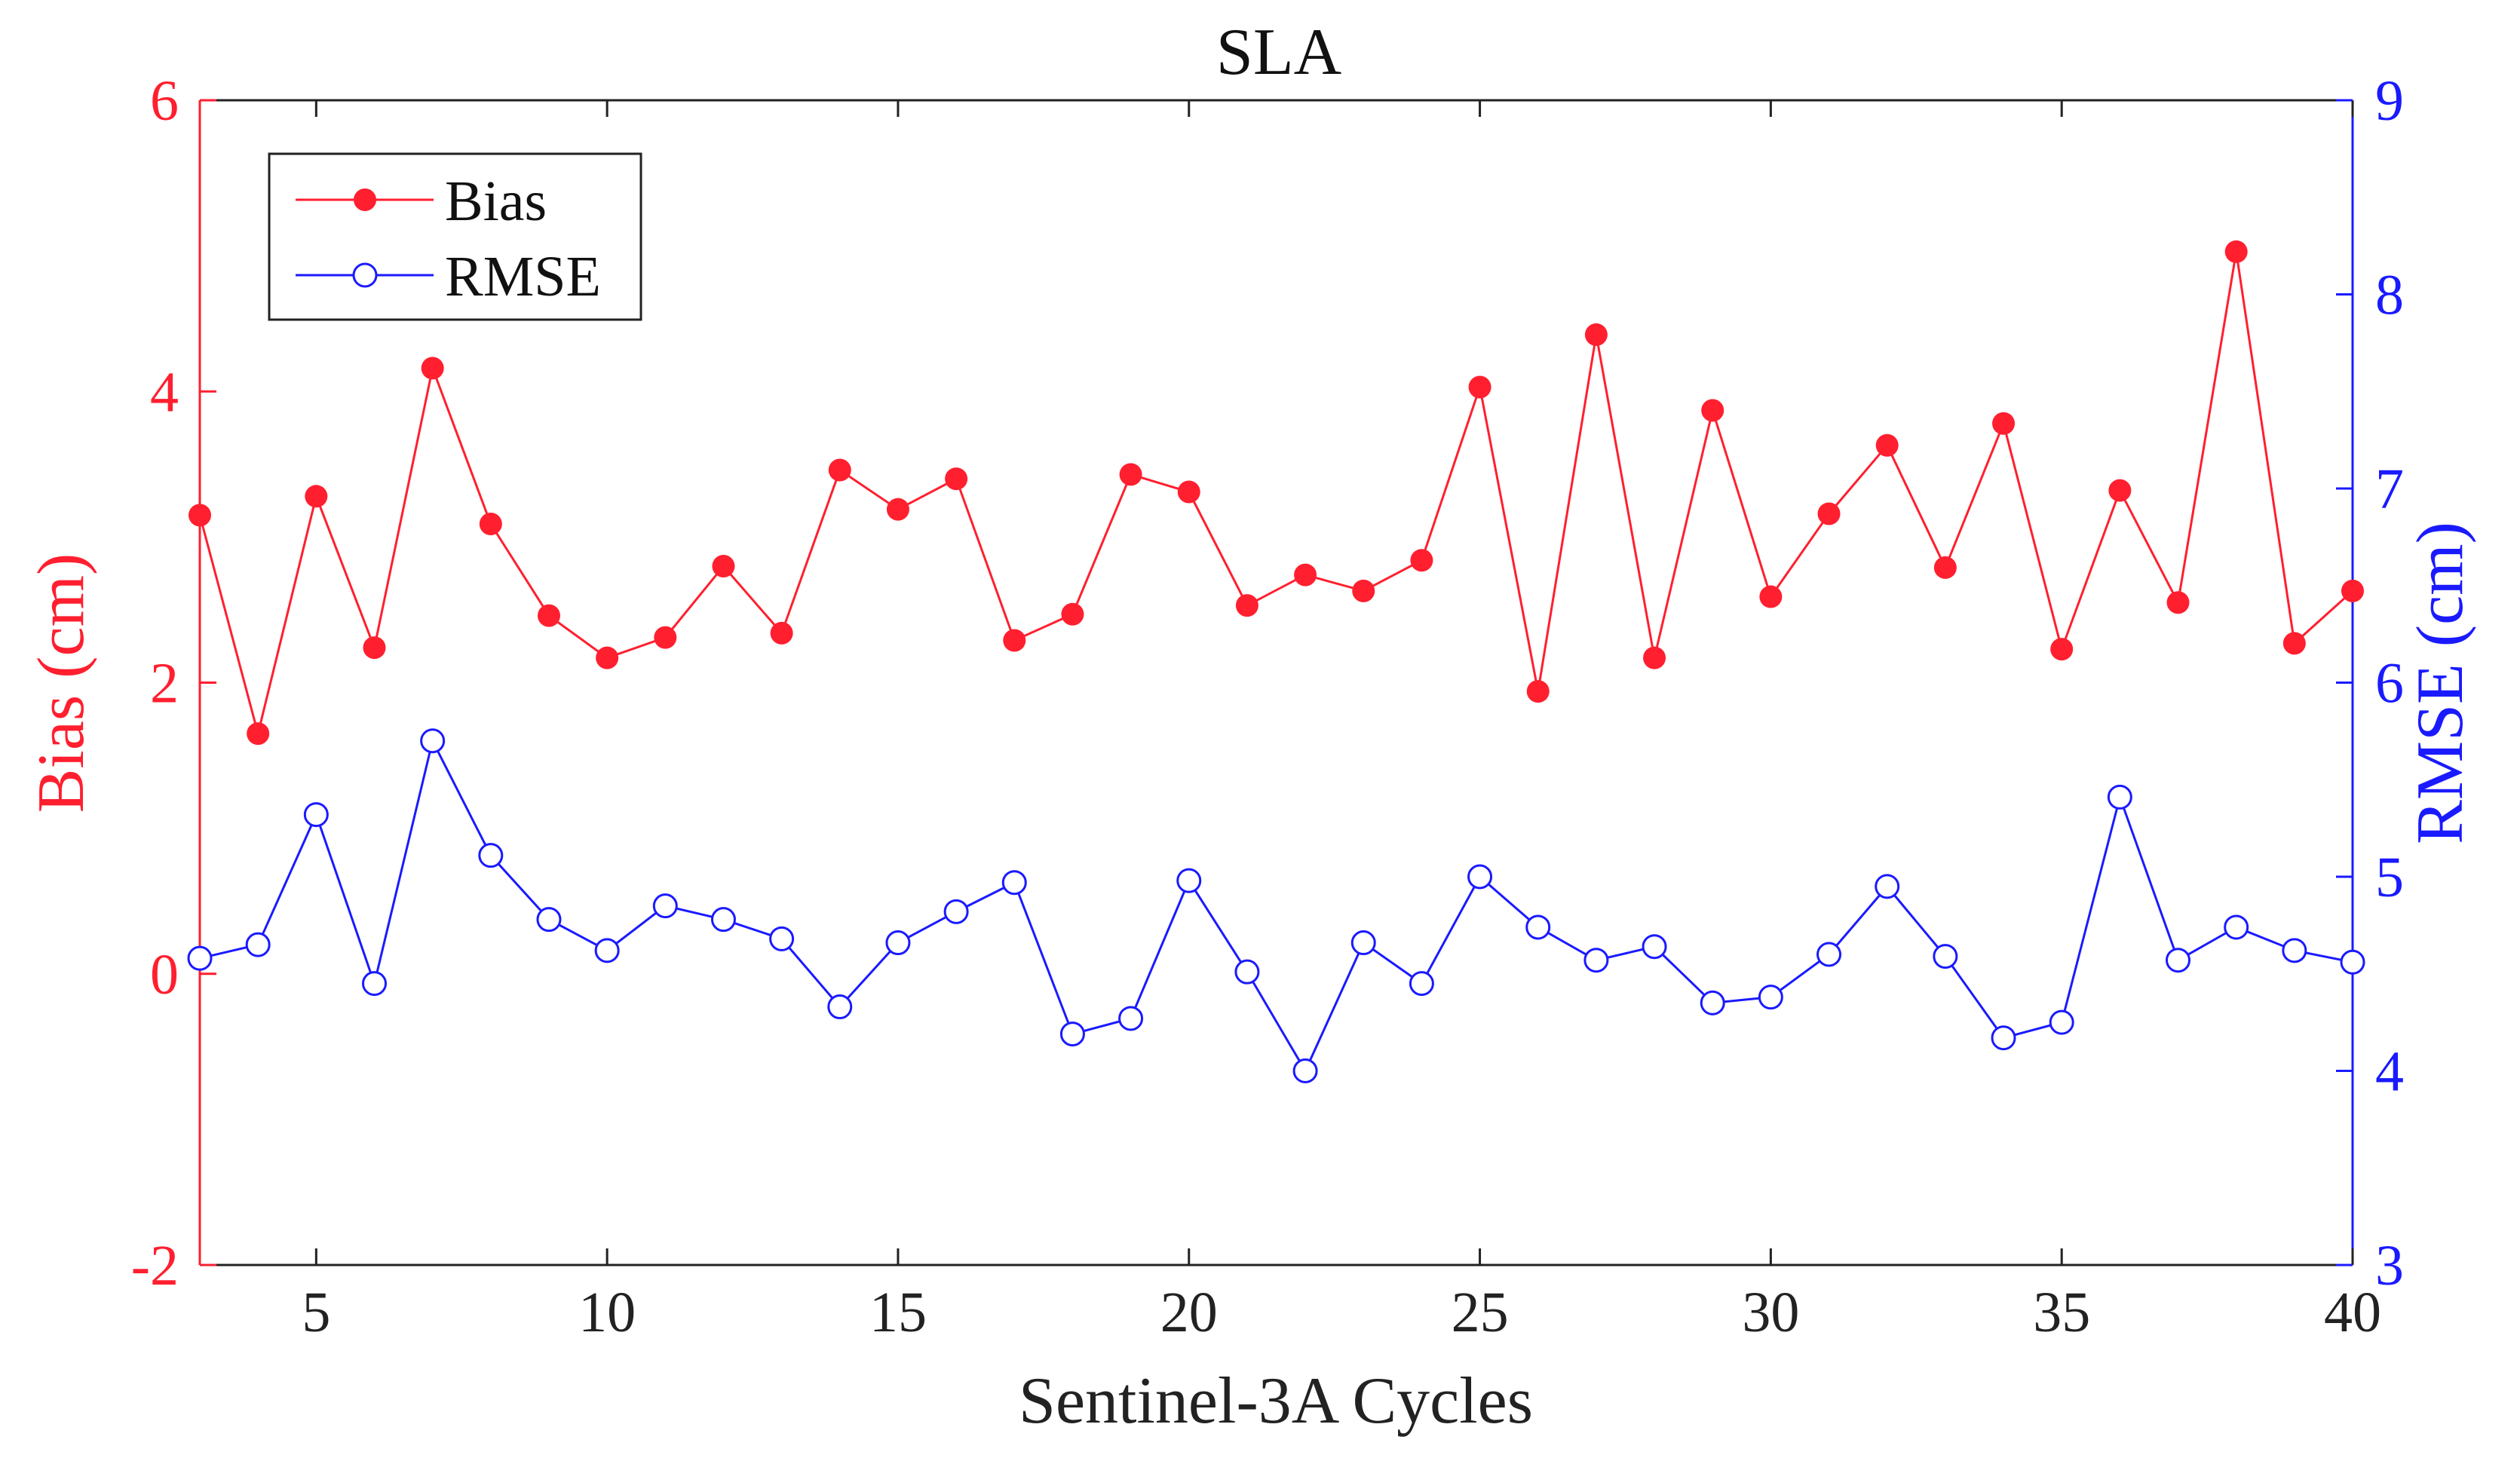  Describe the element at coordinates (164, 101) in the screenshot. I see `left-tick-label: 6` at that location.